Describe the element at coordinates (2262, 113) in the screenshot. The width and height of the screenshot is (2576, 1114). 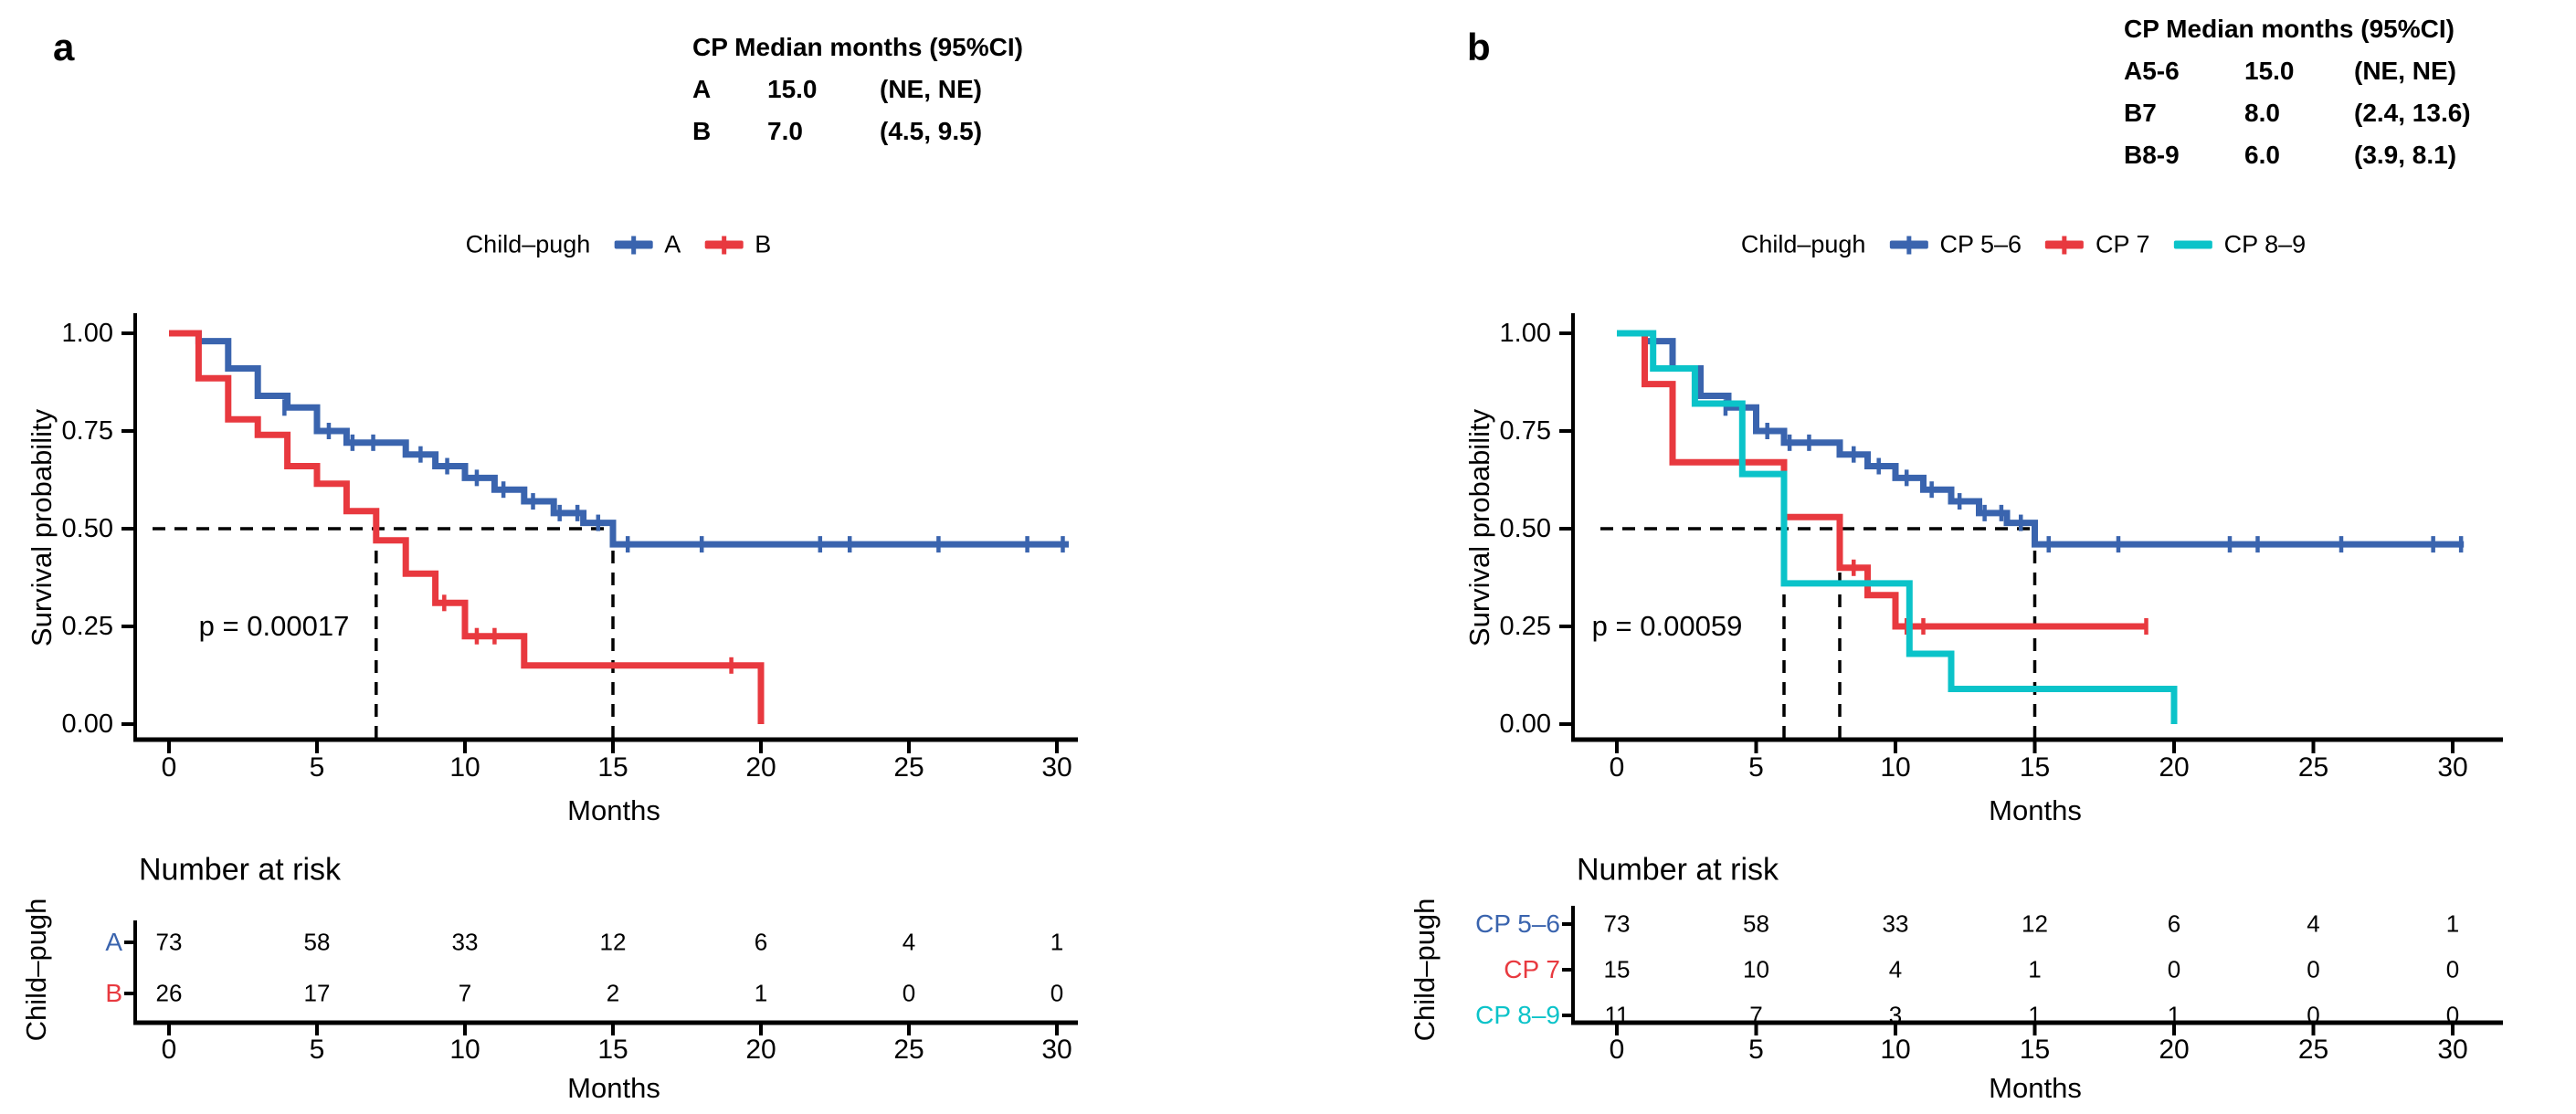
I see `median-cell: 8.0` at that location.